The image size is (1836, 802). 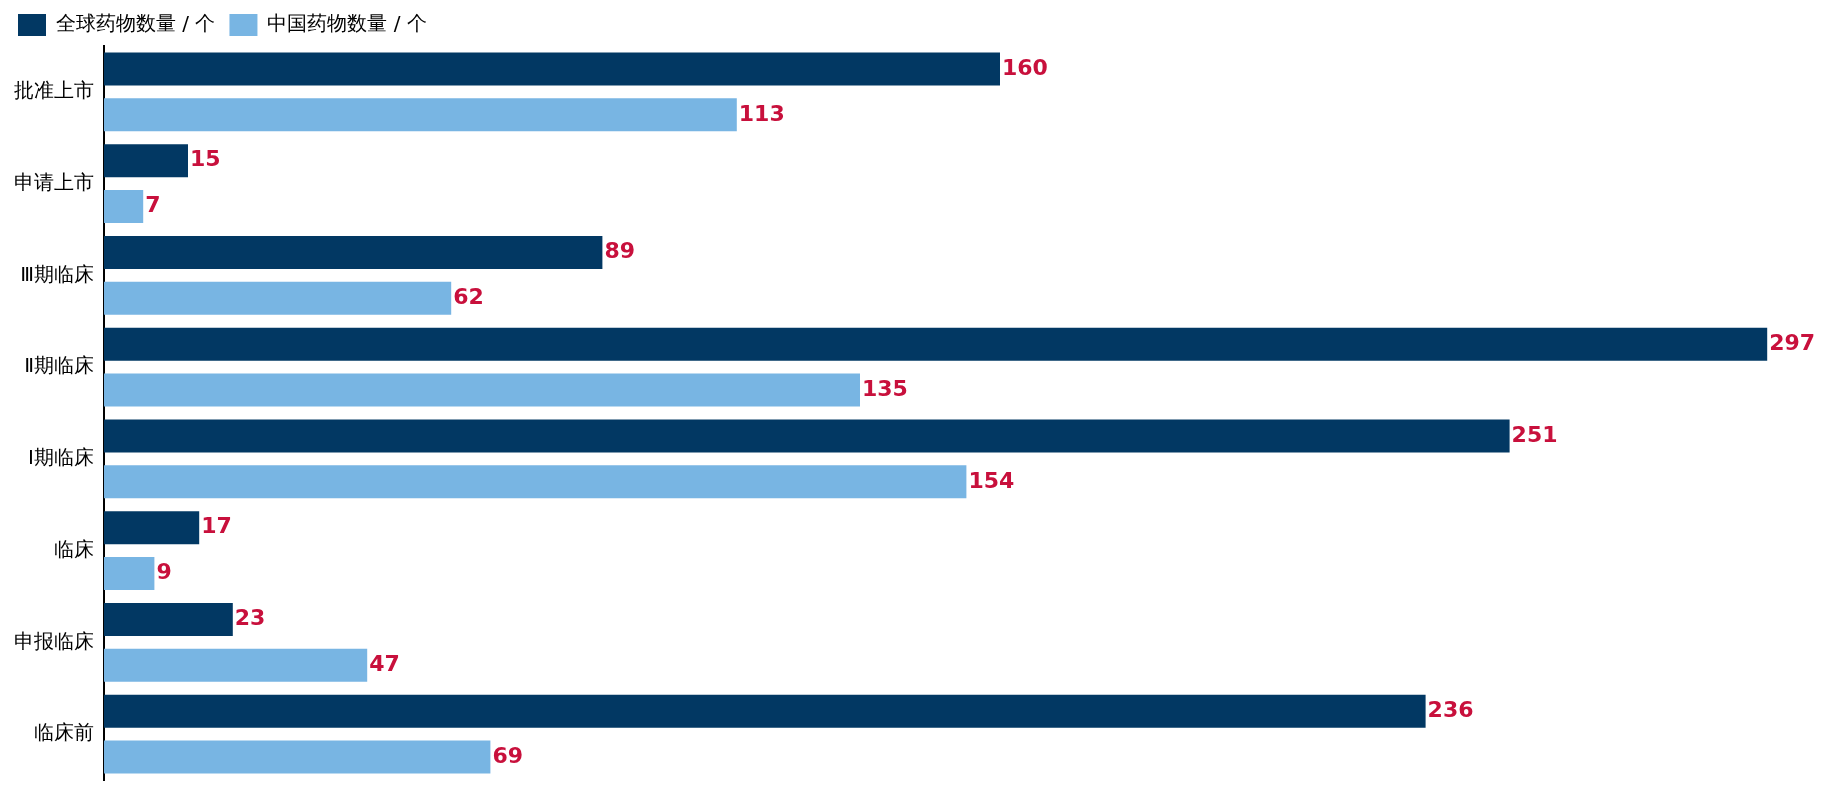 What do you see at coordinates (347, 23) in the screenshot?
I see `legend-label: 中国药物数量 / 个` at bounding box center [347, 23].